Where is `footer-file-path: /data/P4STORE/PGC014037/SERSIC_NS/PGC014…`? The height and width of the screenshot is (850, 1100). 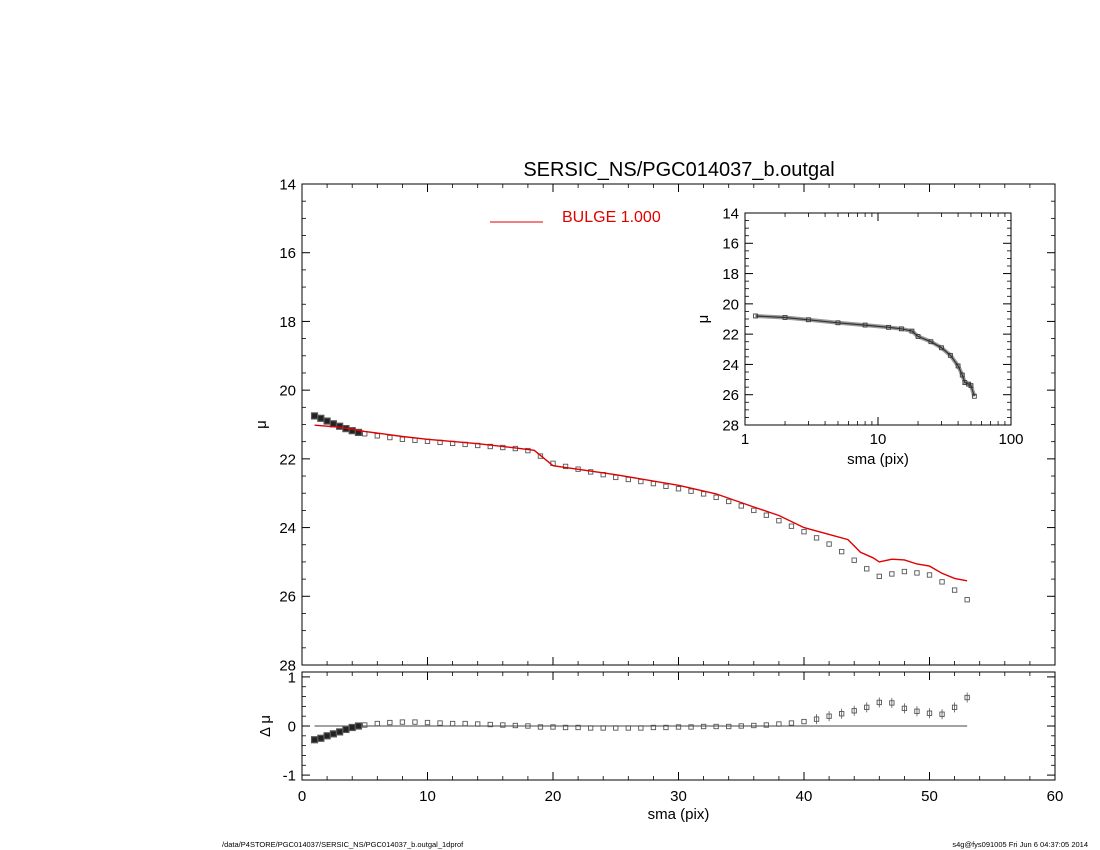 footer-file-path: /data/P4STORE/PGC014037/SERSIC_NS/PGC014… is located at coordinates (343, 844).